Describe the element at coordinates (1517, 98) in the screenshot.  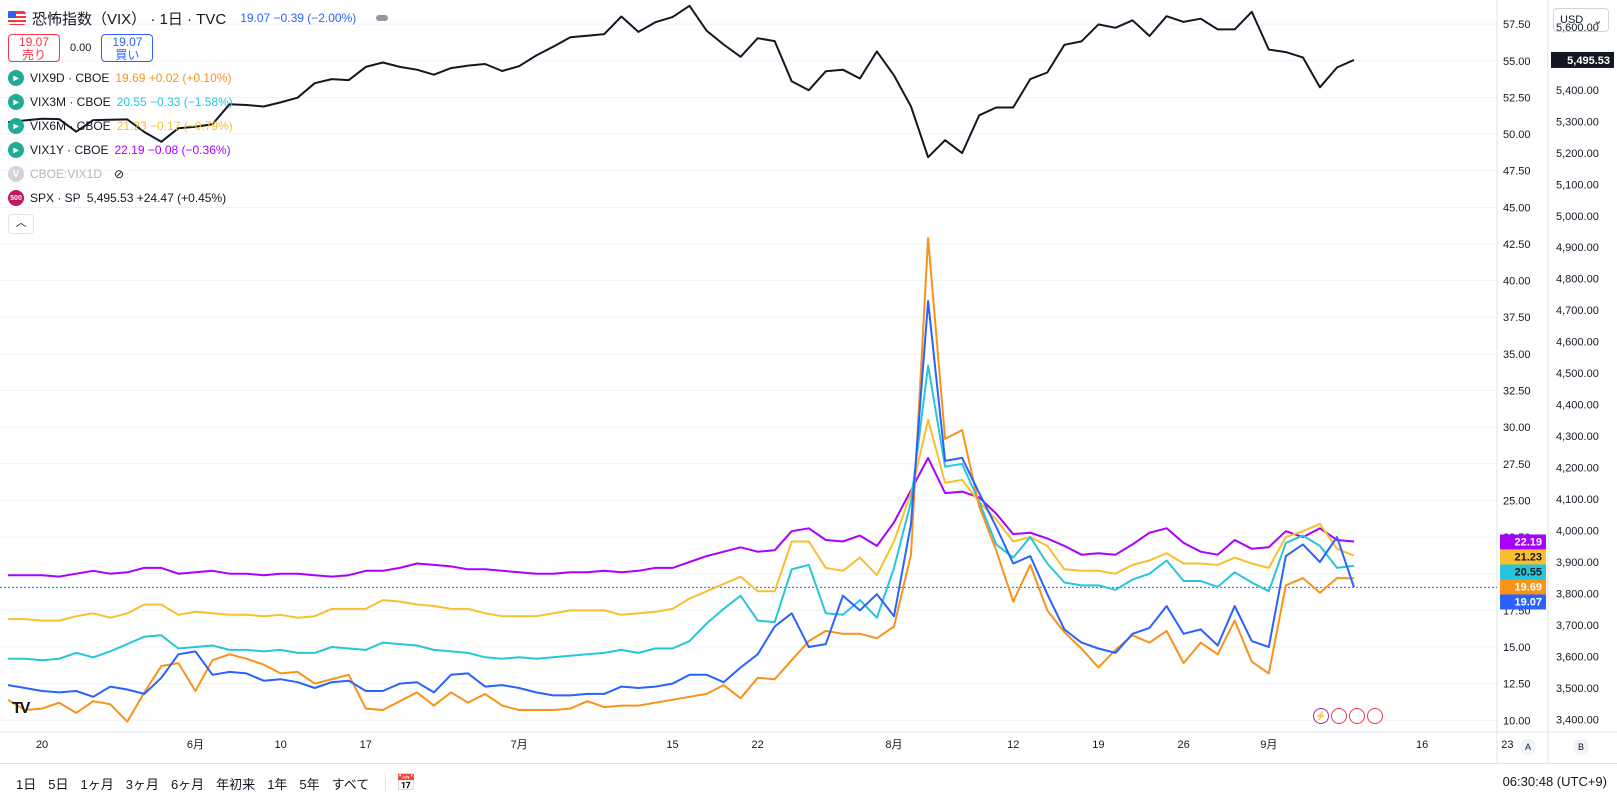
I see `left-axis-tick-label: 52.50` at that location.